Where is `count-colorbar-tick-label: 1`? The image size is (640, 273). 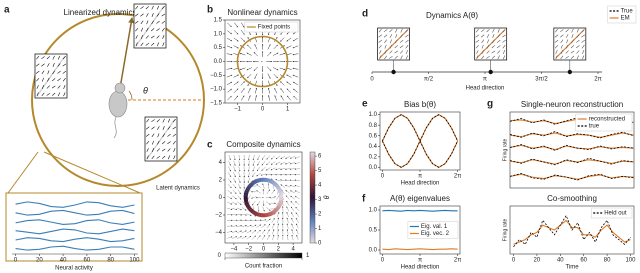 count-colorbar-tick-label: 1 is located at coordinates (308, 256).